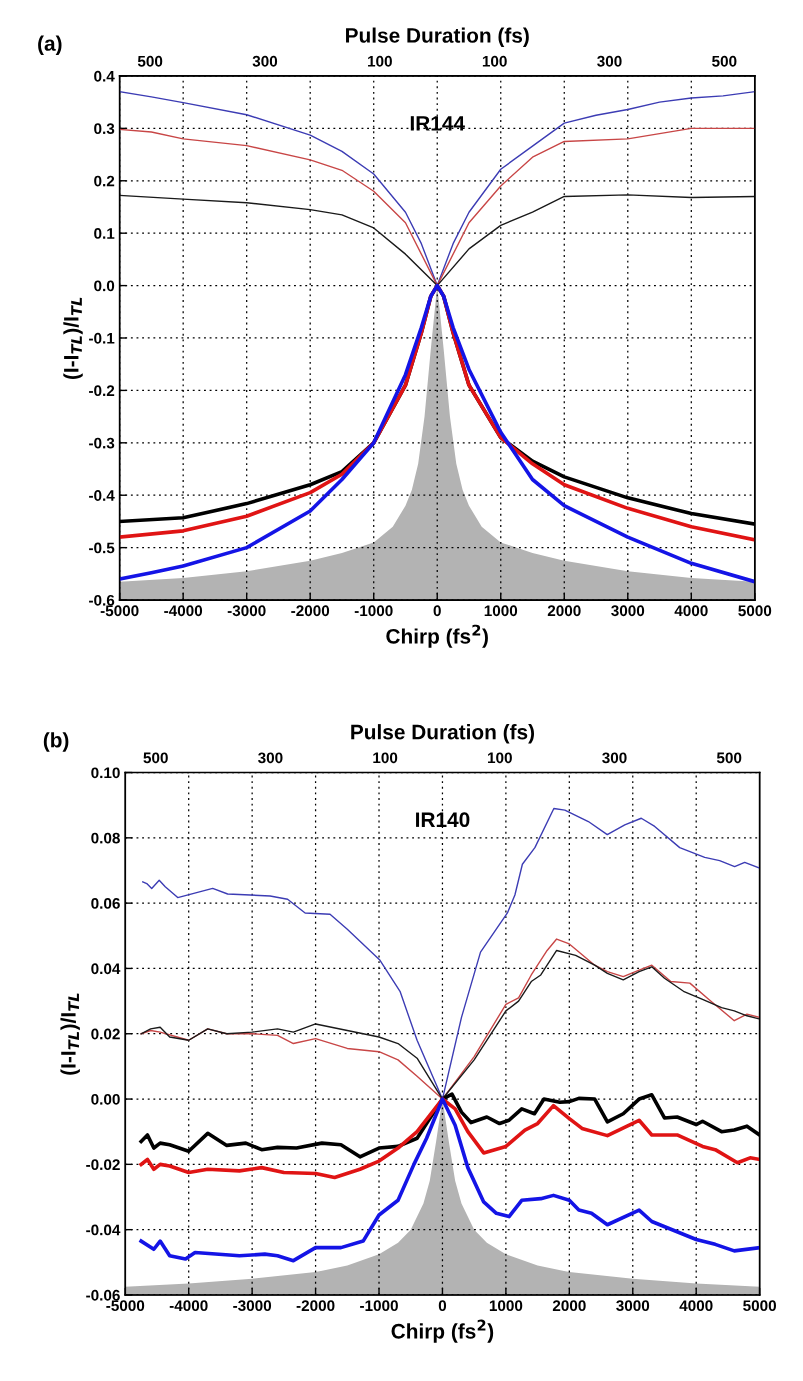 The height and width of the screenshot is (1381, 803). What do you see at coordinates (102, 338) in the screenshot?
I see `y-tick-label: -0.1` at bounding box center [102, 338].